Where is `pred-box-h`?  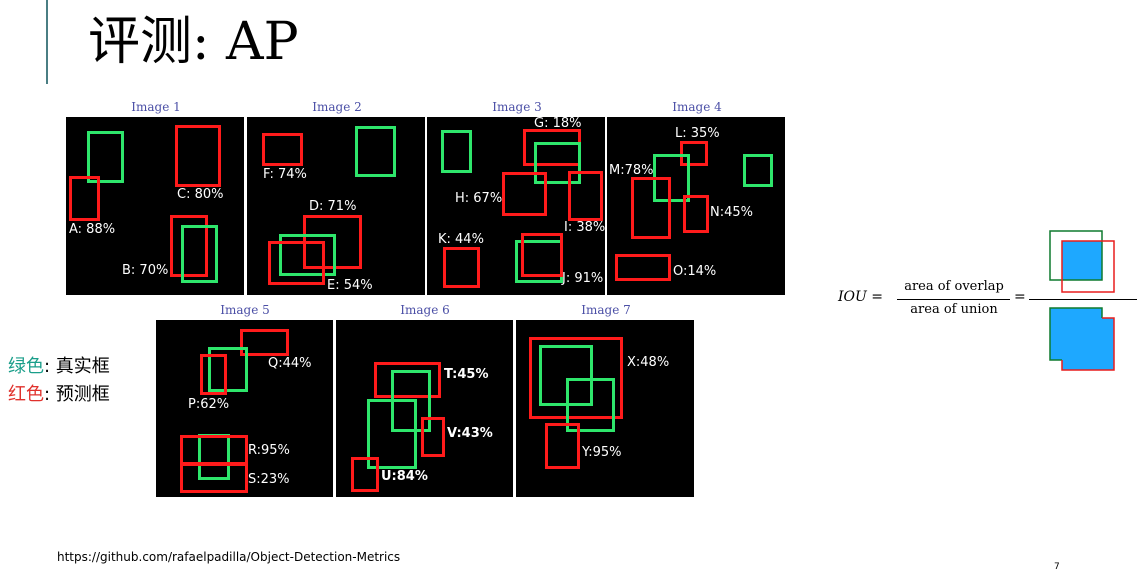
pred-box-h is located at coordinates (524, 194).